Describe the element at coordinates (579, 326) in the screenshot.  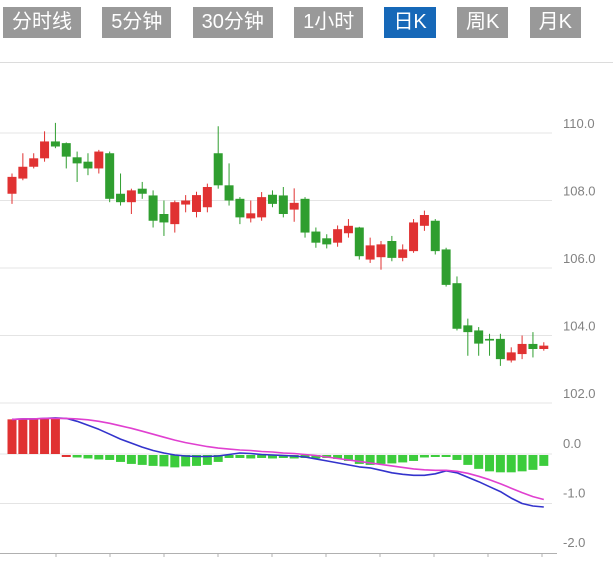
I see `price-axis-label: 104.0` at that location.